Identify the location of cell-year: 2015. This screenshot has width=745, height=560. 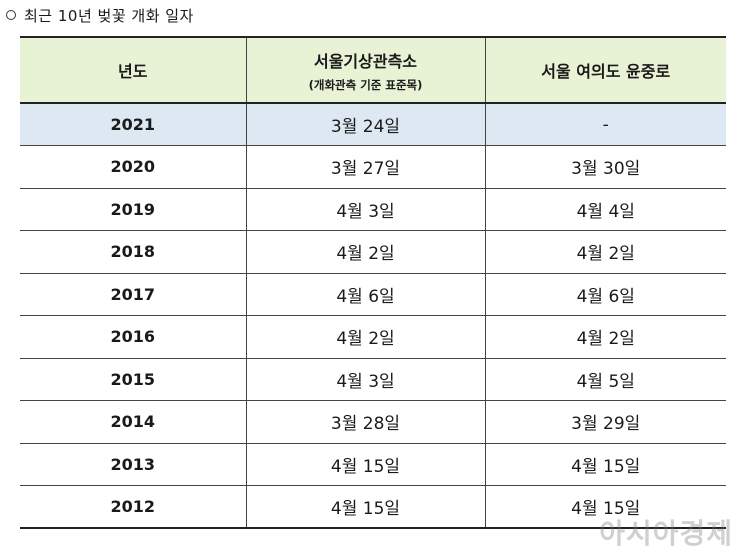
(133, 379).